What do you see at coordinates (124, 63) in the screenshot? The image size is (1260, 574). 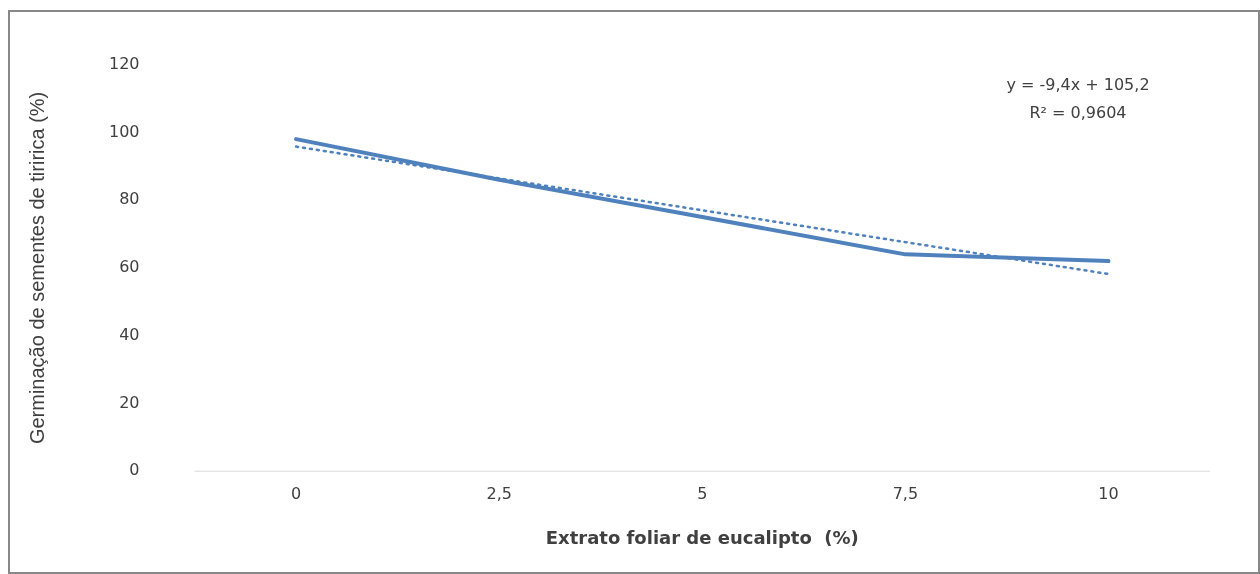 I see `y-tick-label: 120` at bounding box center [124, 63].